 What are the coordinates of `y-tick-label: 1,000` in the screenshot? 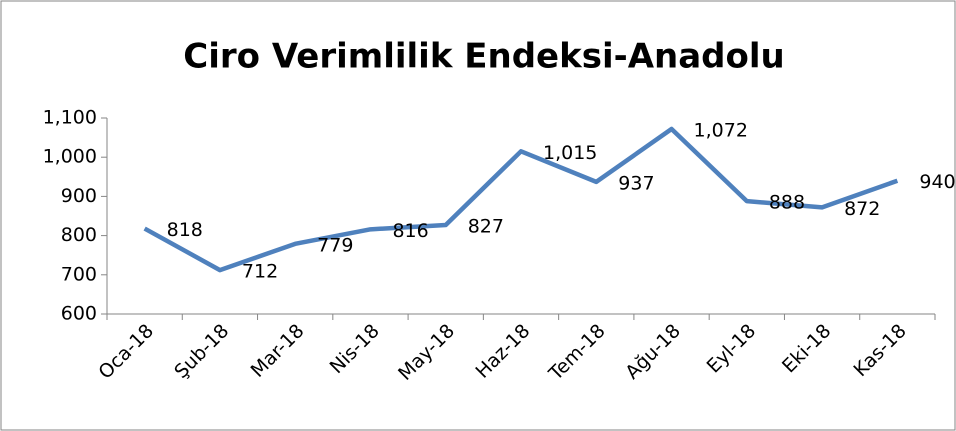 It's located at (70, 157).